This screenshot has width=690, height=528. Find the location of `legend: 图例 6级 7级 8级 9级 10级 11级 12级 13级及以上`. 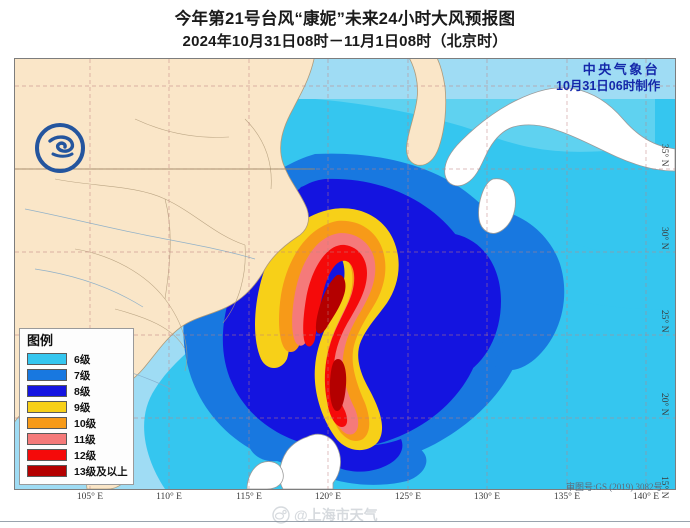

legend: 图例 6级 7级 8级 9级 10级 11级 12级 13级及以上 is located at coordinates (76, 406).